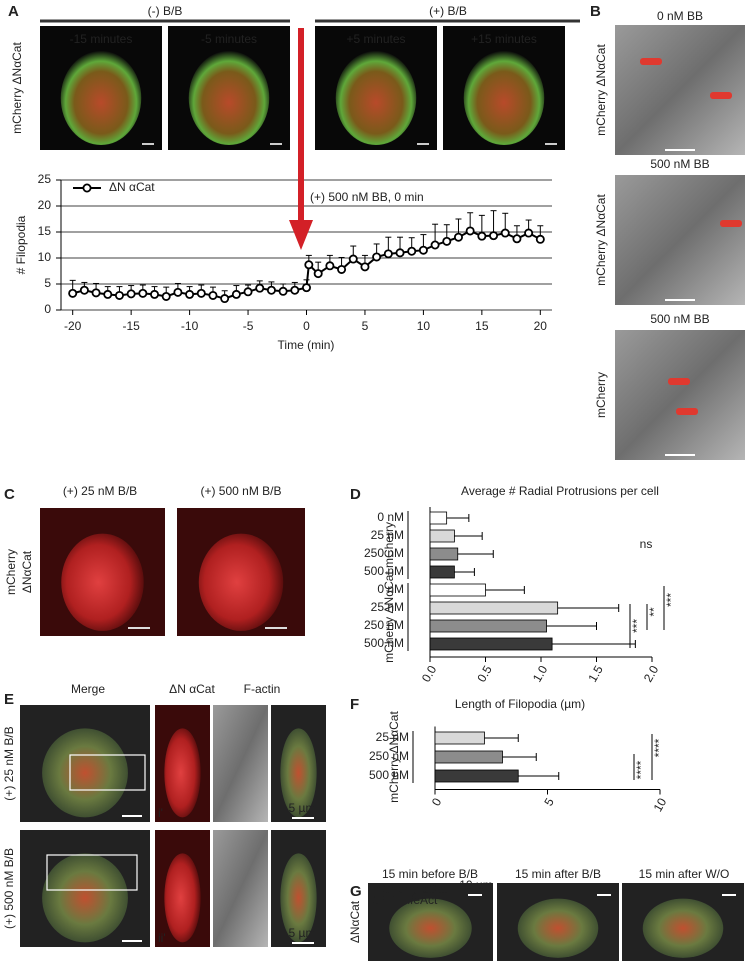 Image resolution: width=748 pixels, height=963 pixels. Describe the element at coordinates (595, 11) in the screenshot. I see `panel-label: B` at that location.